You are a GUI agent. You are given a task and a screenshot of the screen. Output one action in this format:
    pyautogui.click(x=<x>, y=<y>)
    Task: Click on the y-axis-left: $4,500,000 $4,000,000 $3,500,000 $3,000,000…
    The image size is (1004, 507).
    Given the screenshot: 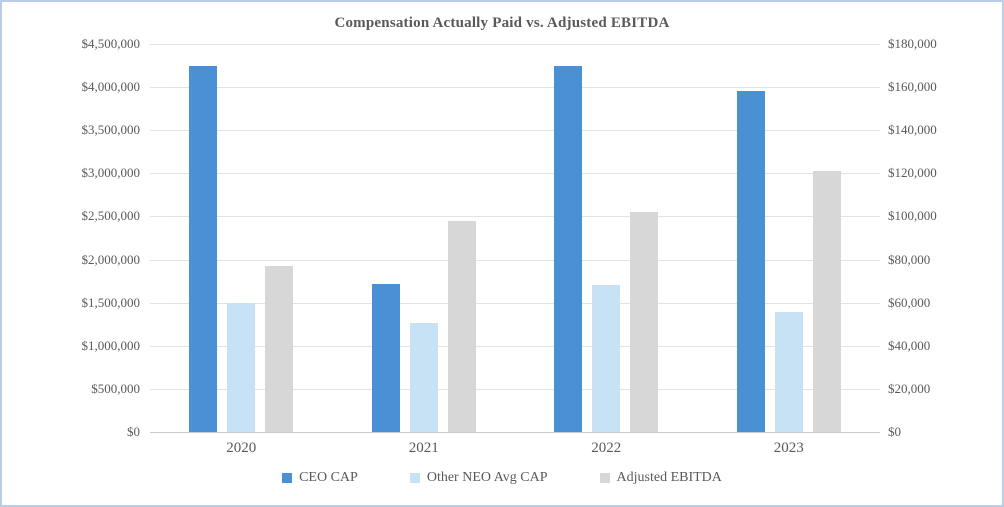 What is the action you would take?
    pyautogui.click(x=71, y=237)
    